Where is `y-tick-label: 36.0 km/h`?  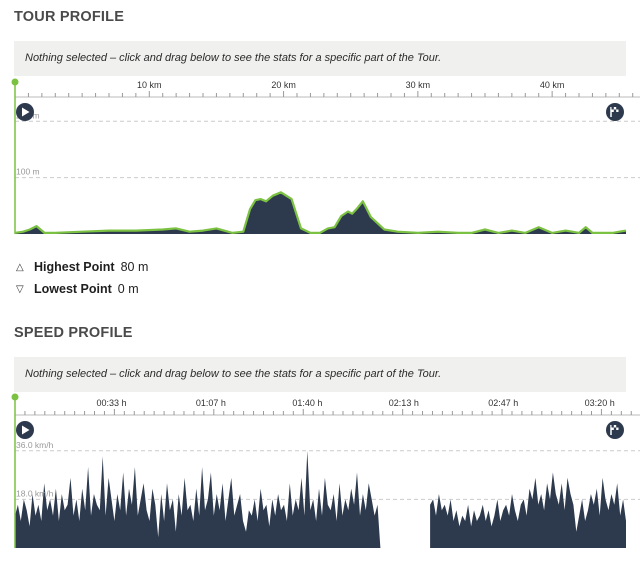
y-tick-label: 36.0 km/h is located at coordinates (35, 445).